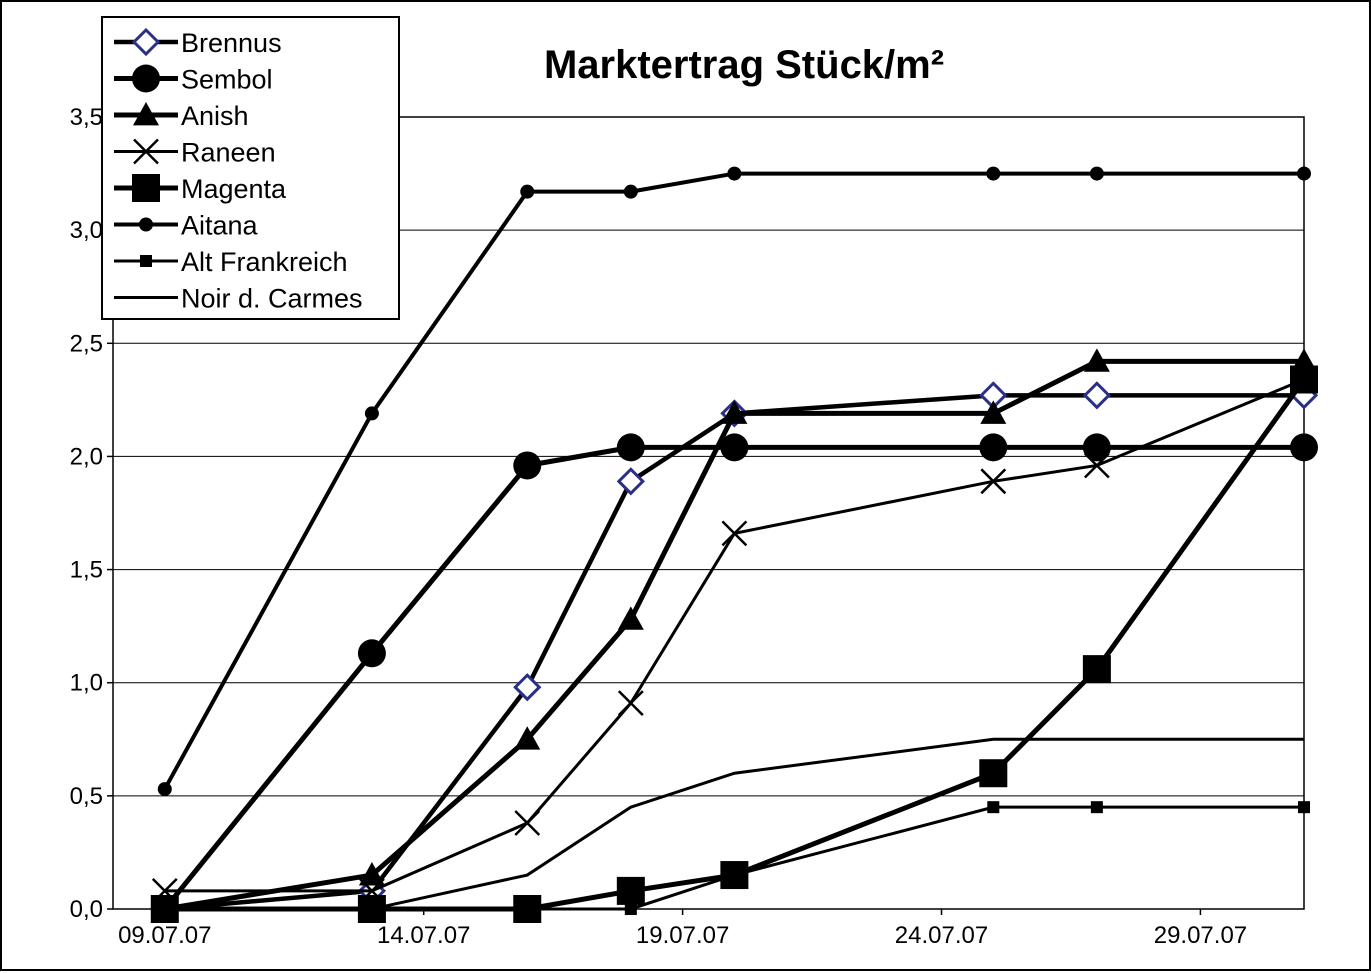 Image resolution: width=1371 pixels, height=973 pixels. I want to click on y-tick-label: 3,5, so click(86, 117).